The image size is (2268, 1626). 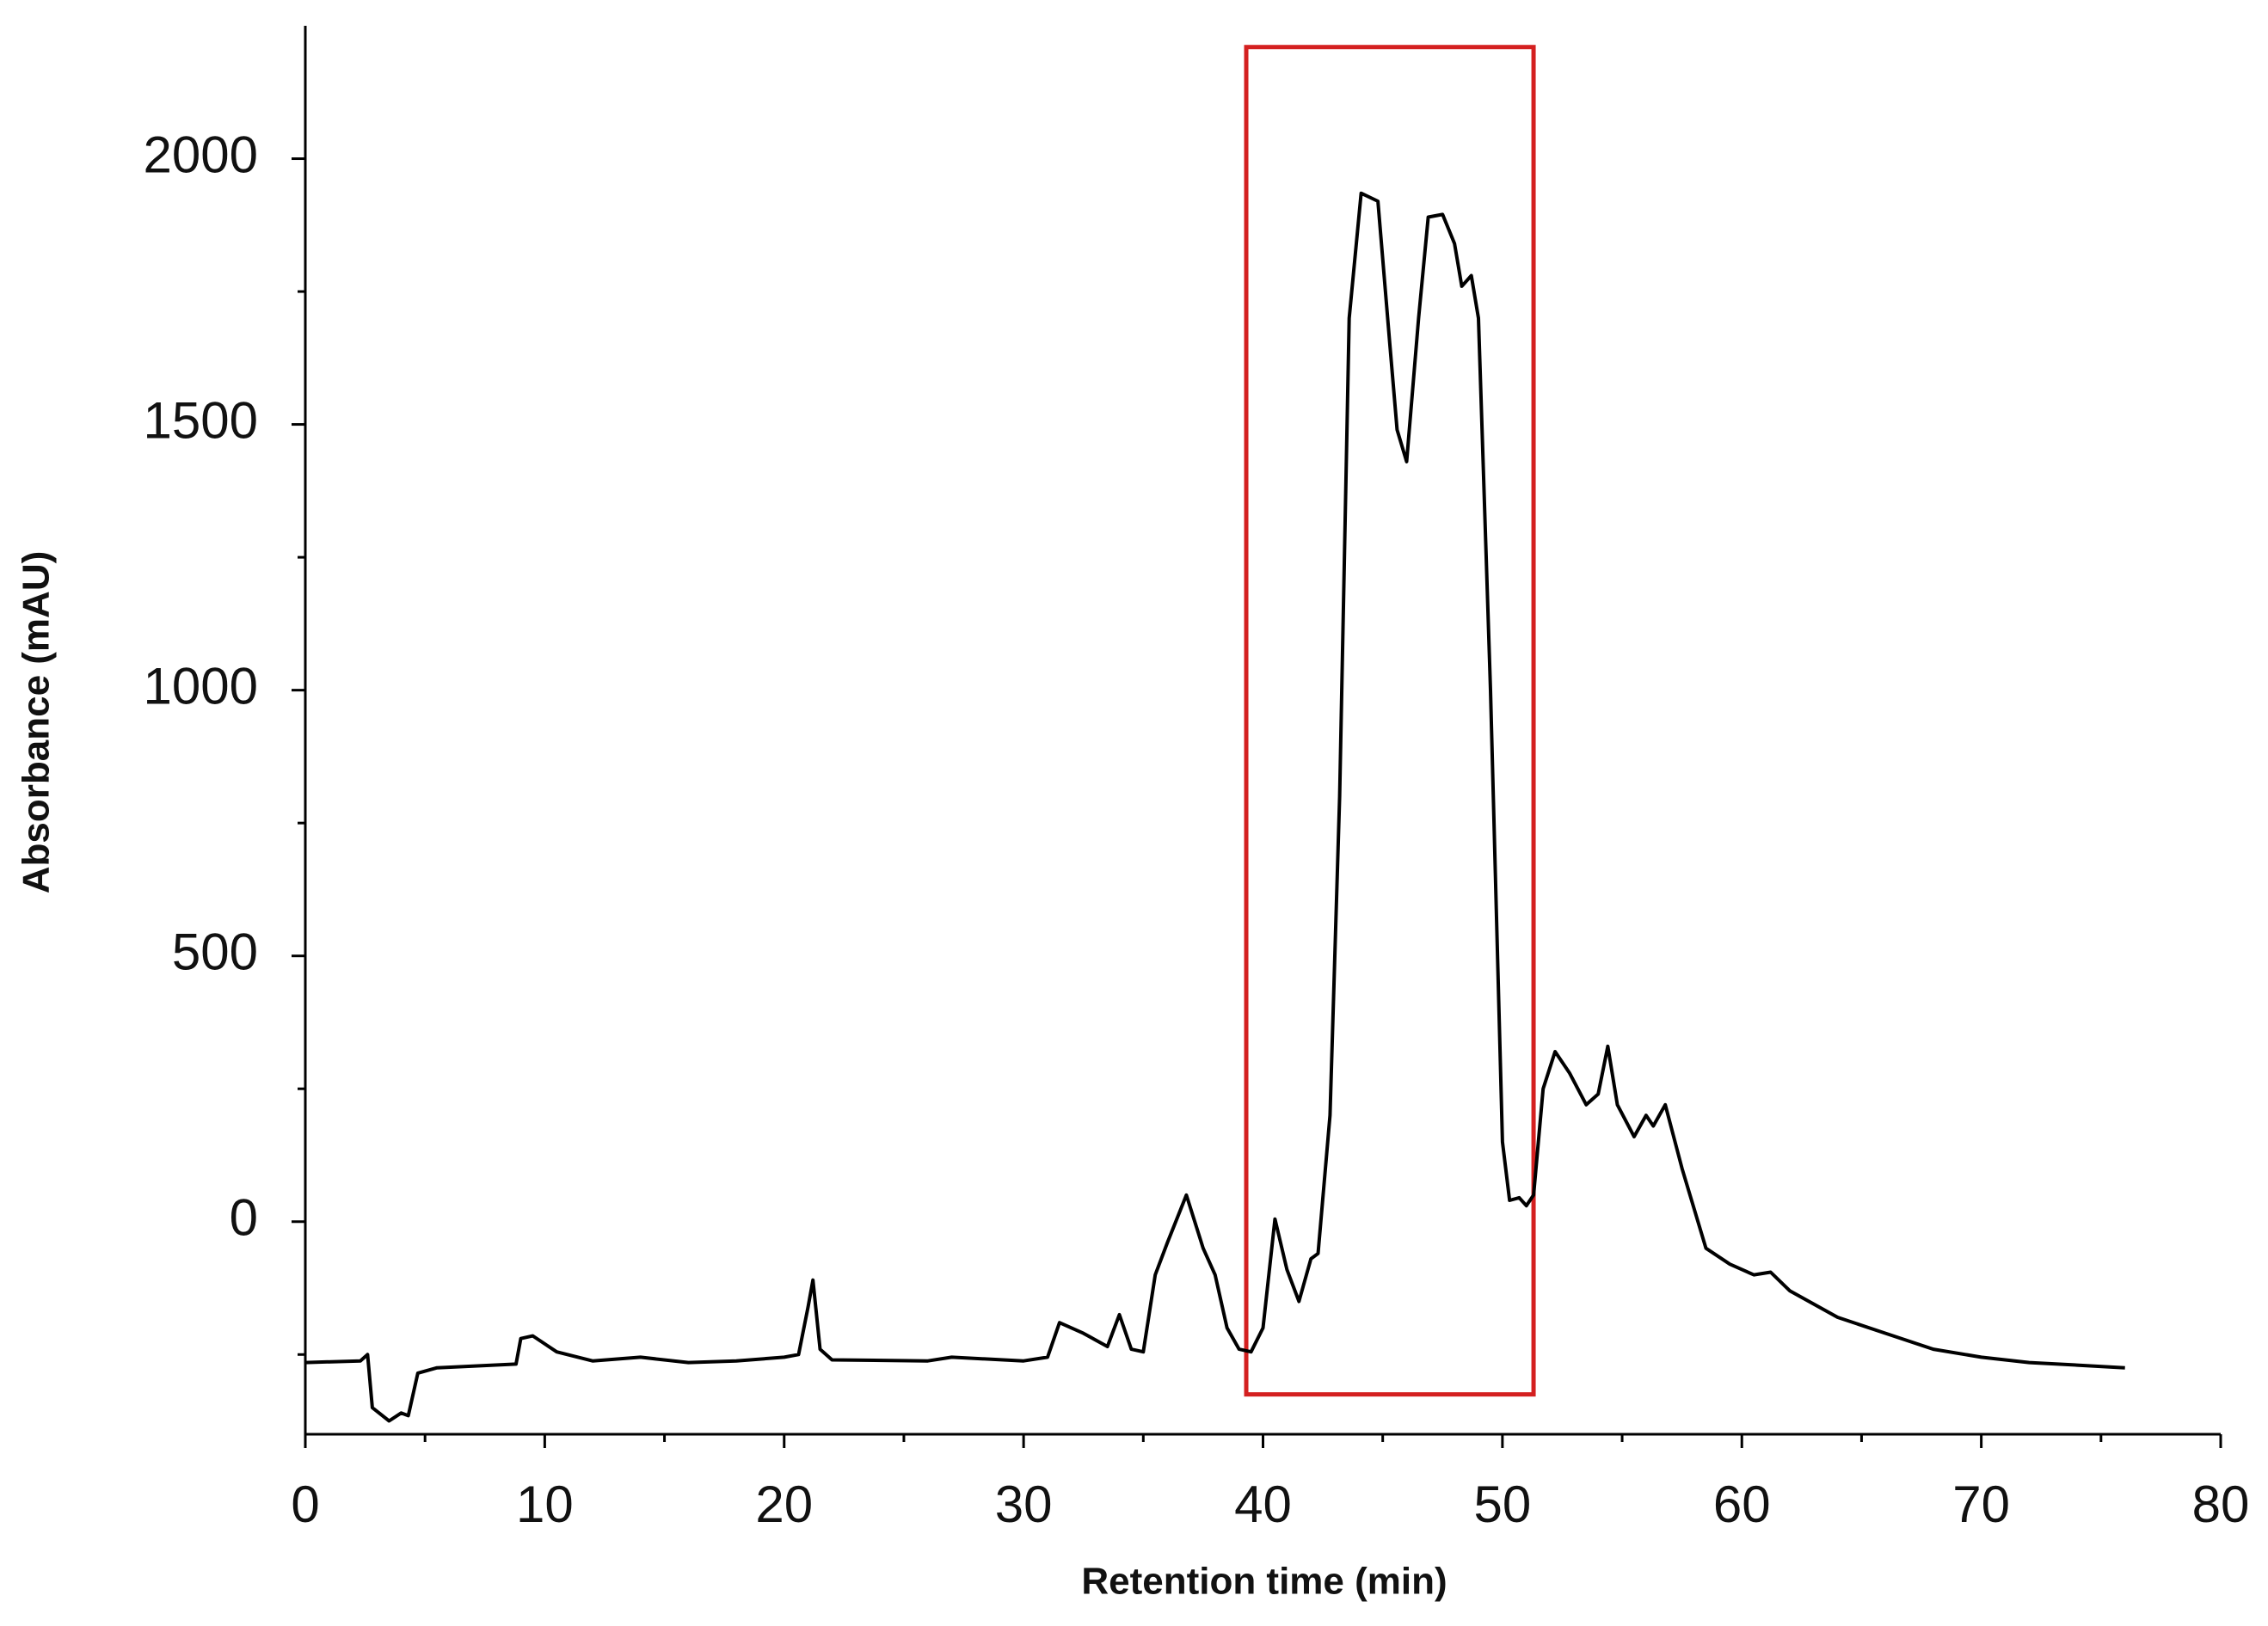 I want to click on y-axis-title: Absorbance (mAU), so click(x=36, y=722).